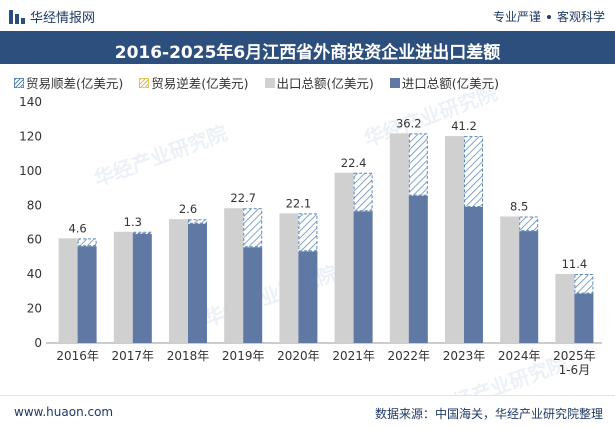 Image resolution: width=615 pixels, height=428 pixels. What do you see at coordinates (516, 17) in the screenshot?
I see `slogan-left: 专业严谨` at bounding box center [516, 17].